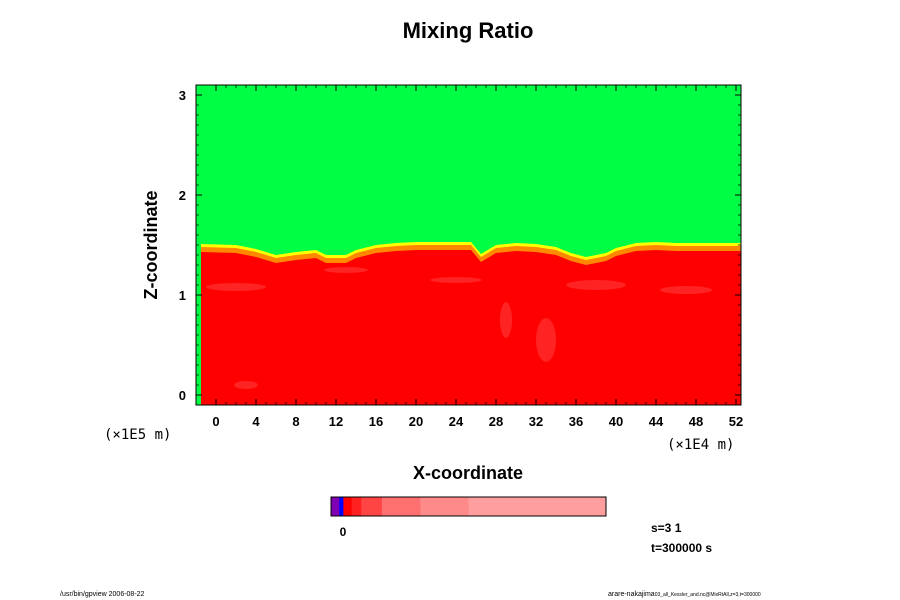 The height and width of the screenshot is (600, 900). What do you see at coordinates (182, 395) in the screenshot?
I see `y-tick-label: 0` at bounding box center [182, 395].